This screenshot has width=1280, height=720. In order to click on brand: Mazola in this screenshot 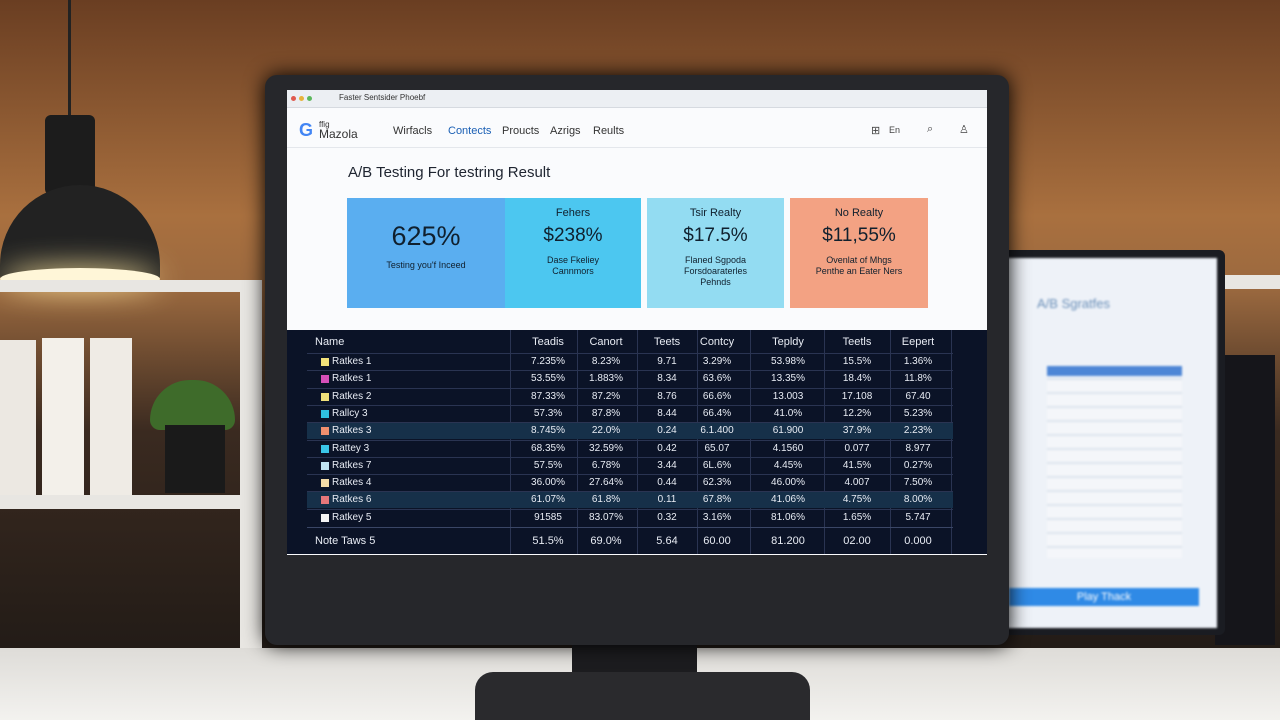, I will do `click(338, 134)`.